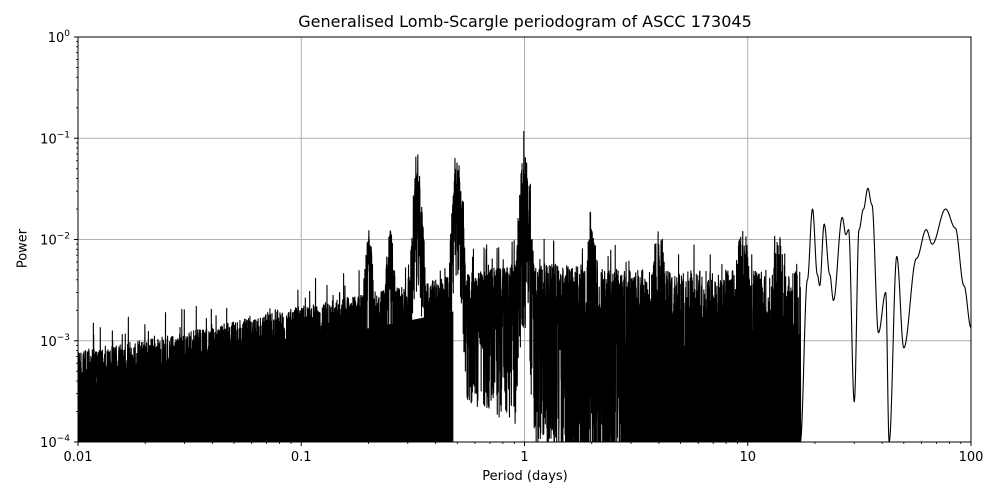 Image resolution: width=1000 pixels, height=500 pixels. I want to click on y-tick-label: 10⁻³, so click(55, 341).